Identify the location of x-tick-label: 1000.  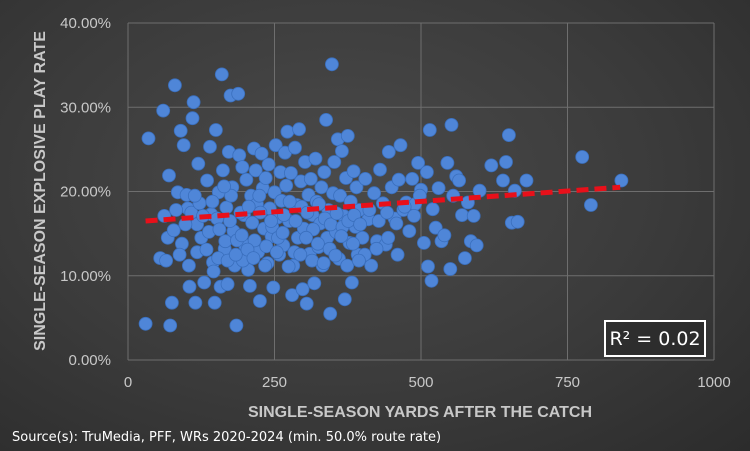
(713, 382).